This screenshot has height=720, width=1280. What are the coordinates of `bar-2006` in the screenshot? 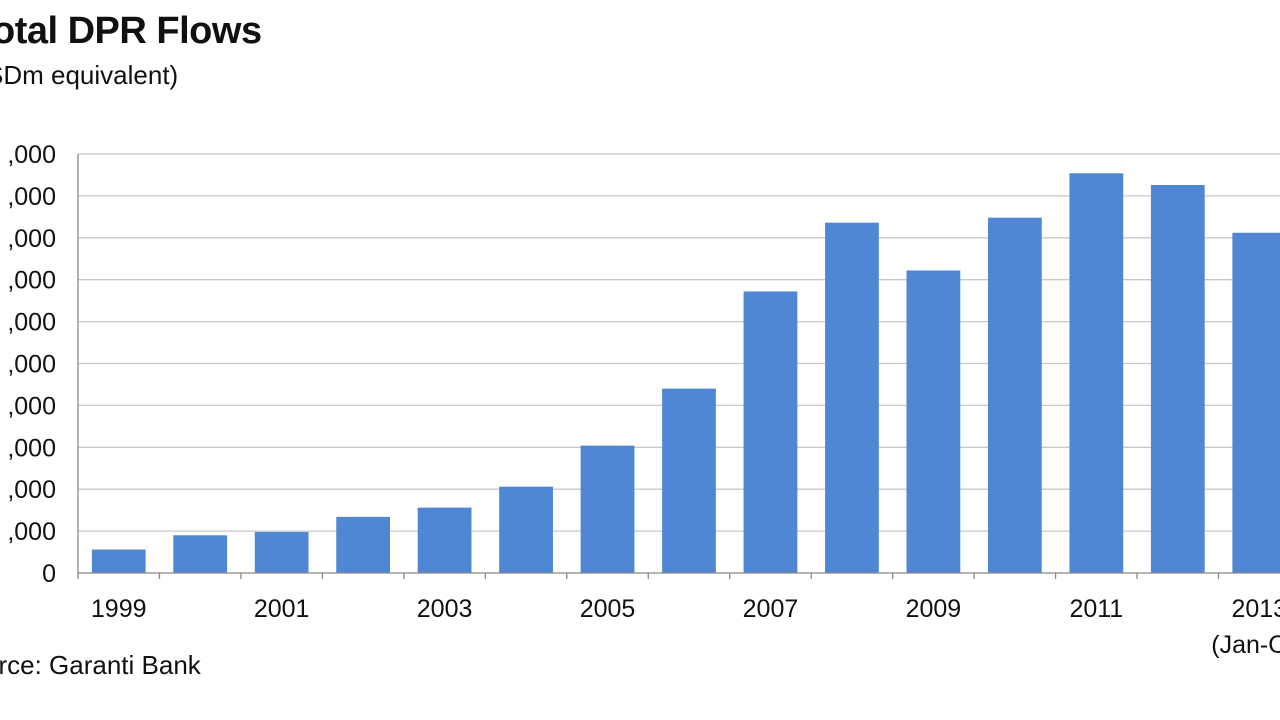 It's located at (689, 480).